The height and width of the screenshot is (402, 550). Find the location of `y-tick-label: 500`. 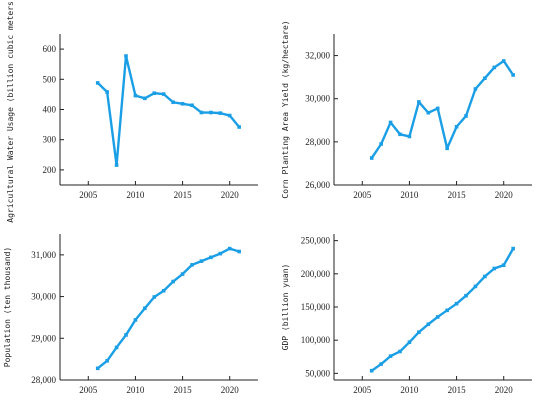

y-tick-label: 500 is located at coordinates (50, 79).